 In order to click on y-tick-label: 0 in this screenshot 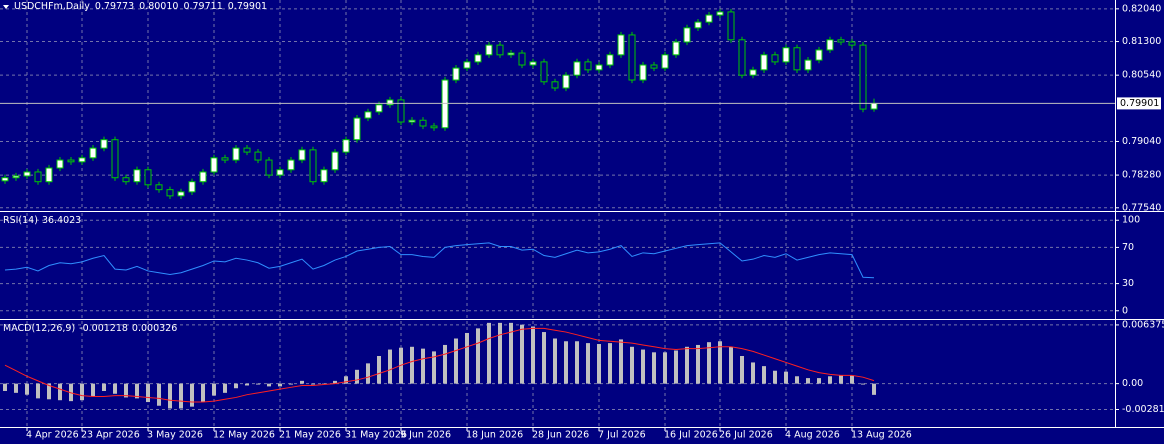, I will do `click(1125, 310)`.